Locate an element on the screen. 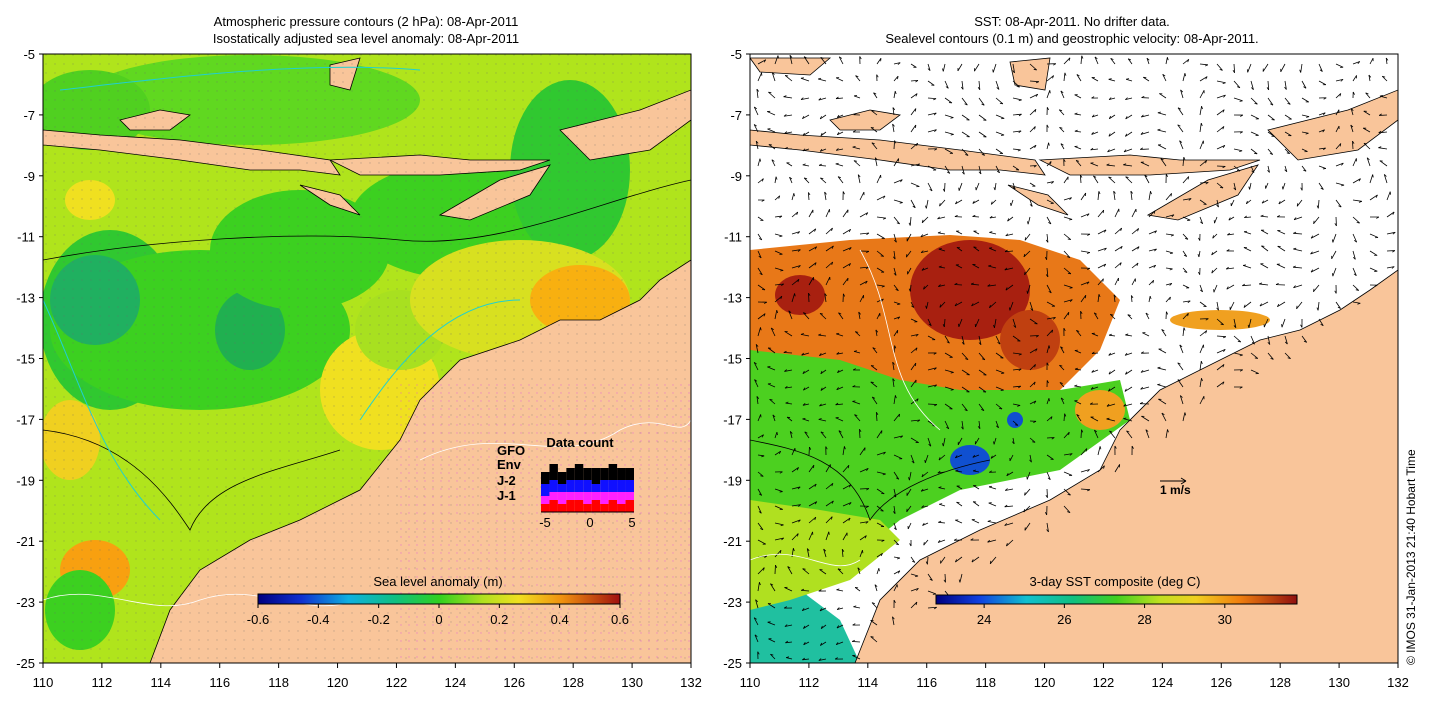 The width and height of the screenshot is (1440, 710). right-lat-tick-label: -11 is located at coordinates (733, 237).